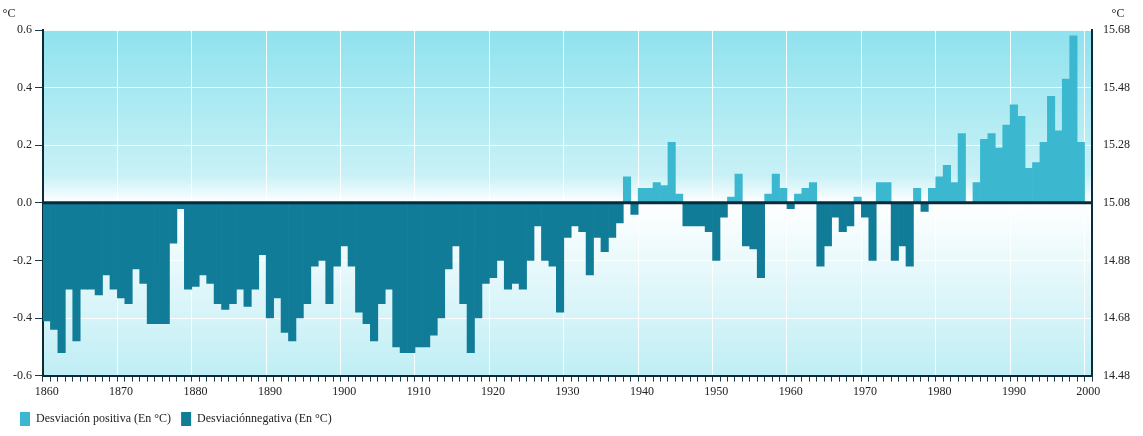 The image size is (1143, 436). I want to click on x-tick-label: 1970, so click(865, 390).